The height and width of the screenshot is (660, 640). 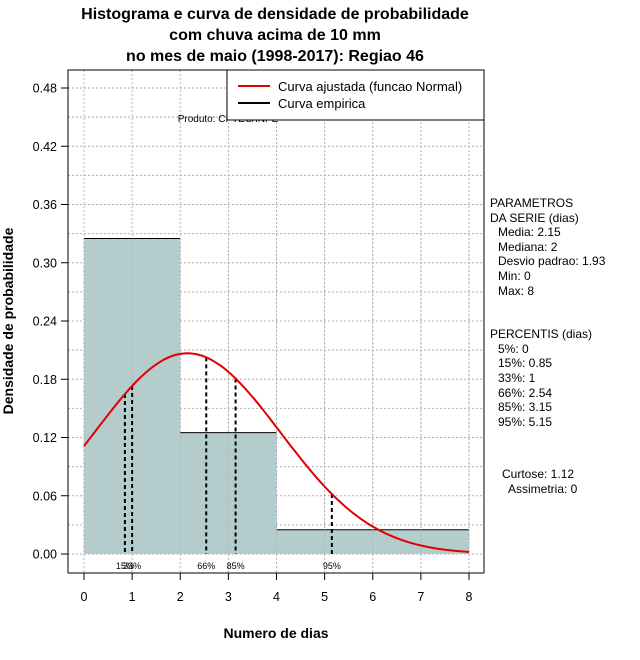 I want to click on pct-66: 66%: 2.54, so click(x=525, y=392).